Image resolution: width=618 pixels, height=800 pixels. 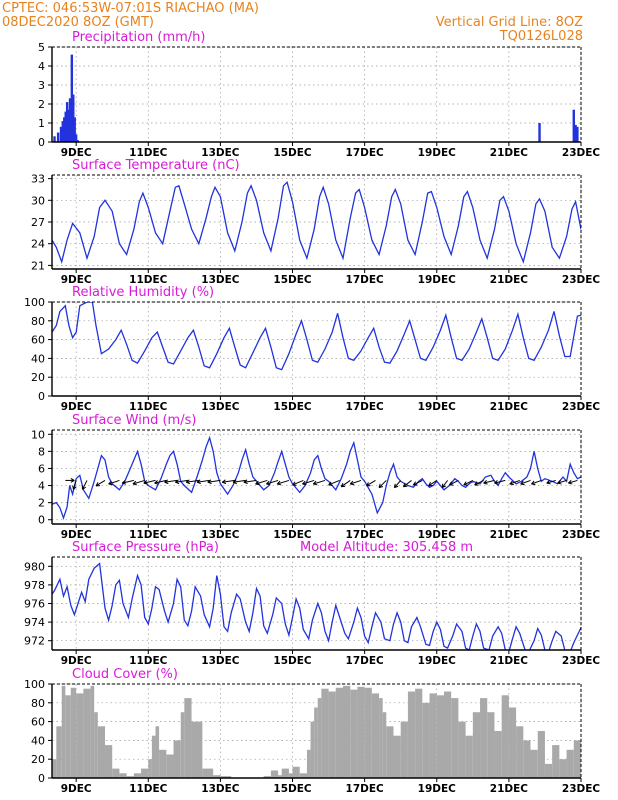 I want to click on y-tick-label: 24, so click(x=38, y=244).